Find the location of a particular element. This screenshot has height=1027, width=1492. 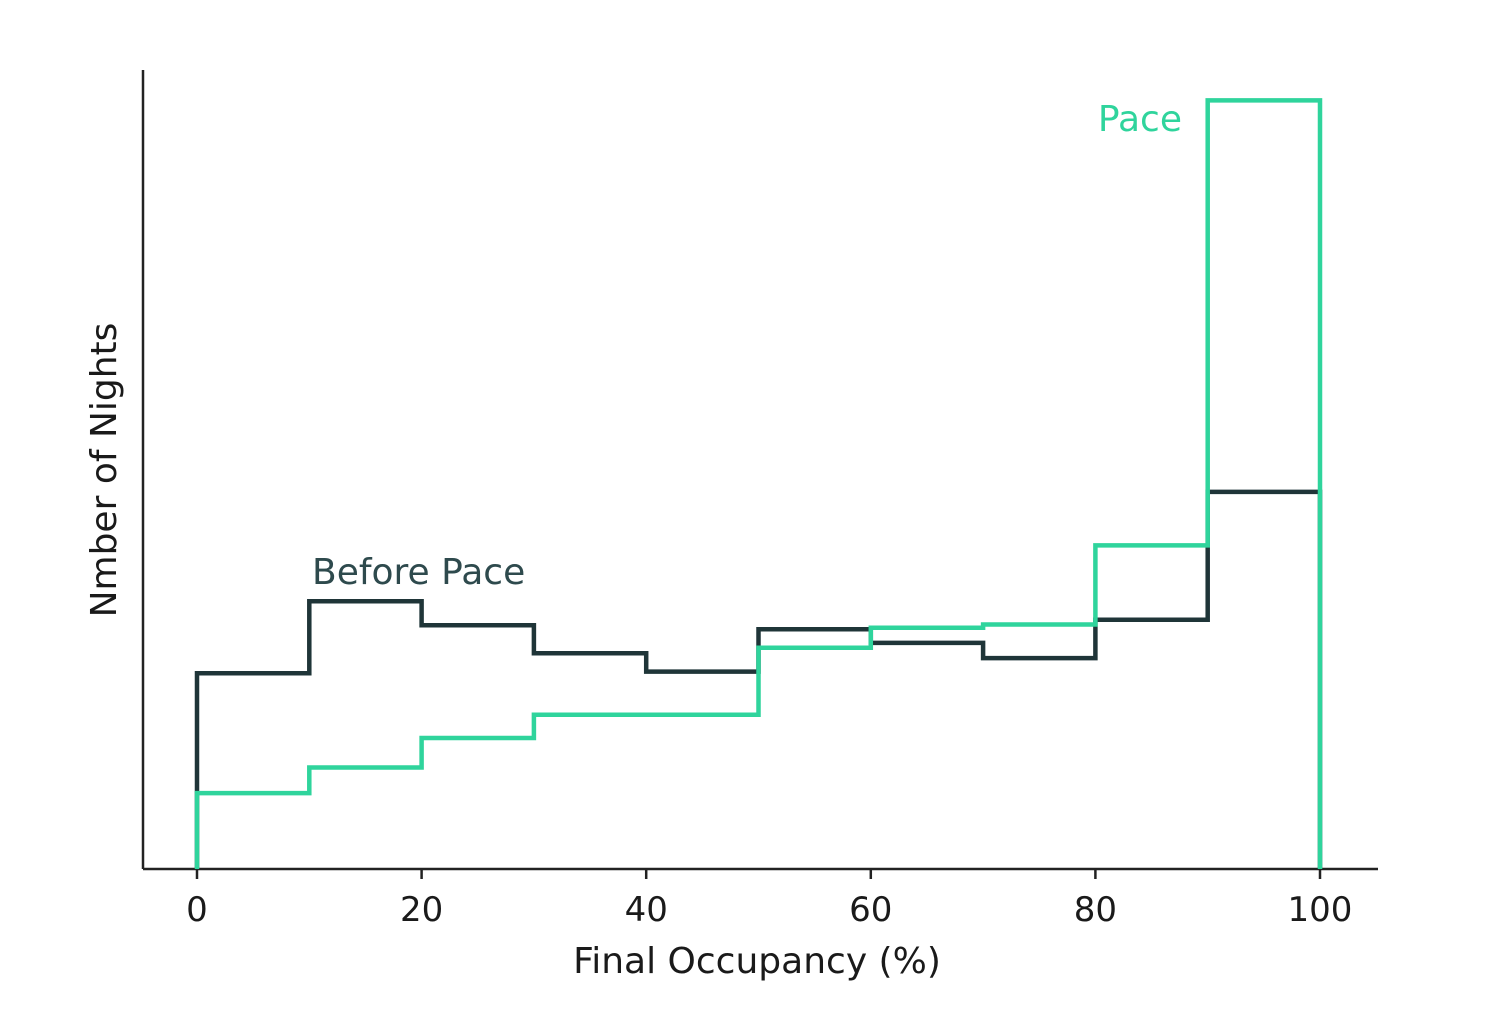

x-ticks: 0 20 40 60 80 100 is located at coordinates (769, 899).